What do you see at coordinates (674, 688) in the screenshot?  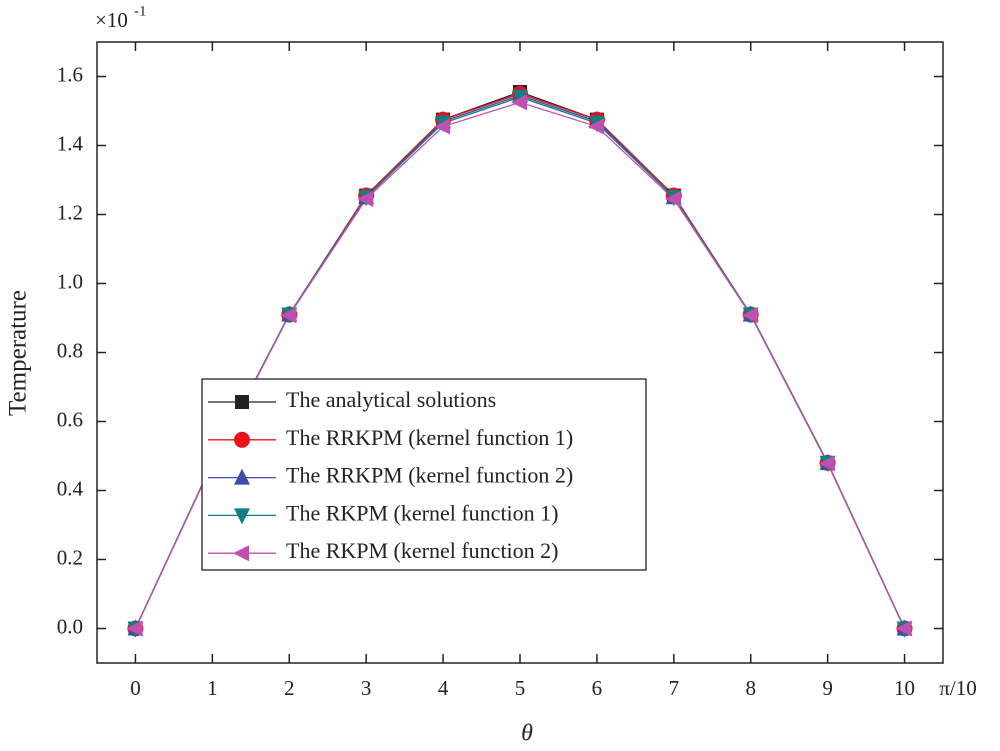 I see `x-tick-label: 7` at bounding box center [674, 688].